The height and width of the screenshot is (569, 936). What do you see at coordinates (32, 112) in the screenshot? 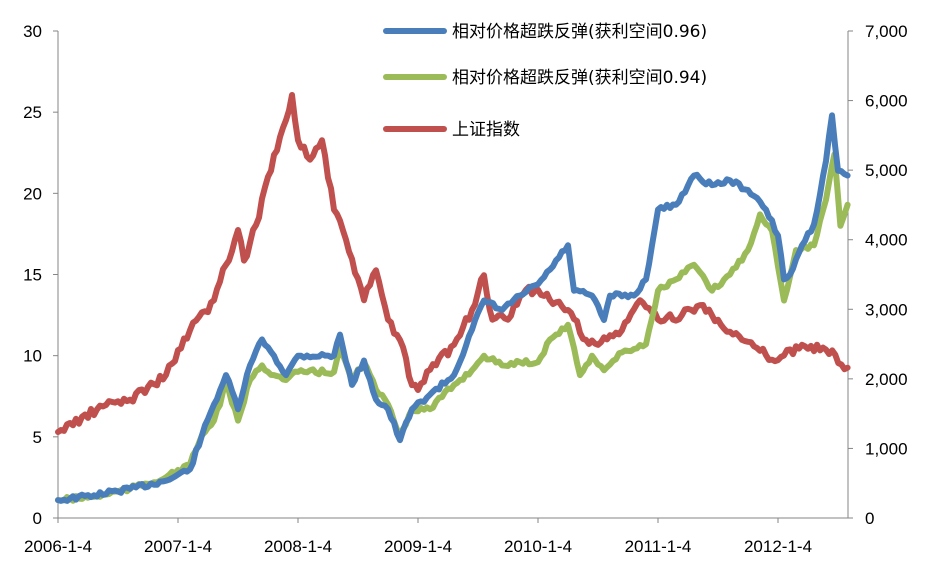
I see `left-tick-label: 25` at bounding box center [32, 112].